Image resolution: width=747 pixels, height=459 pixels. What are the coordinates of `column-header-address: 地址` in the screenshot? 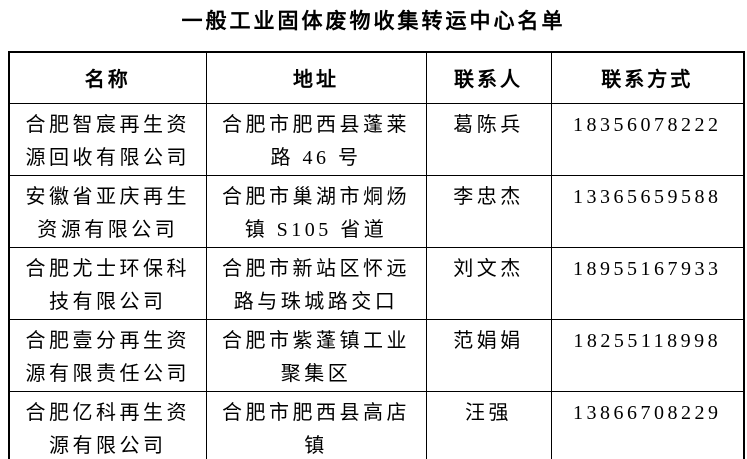 It's located at (316, 77).